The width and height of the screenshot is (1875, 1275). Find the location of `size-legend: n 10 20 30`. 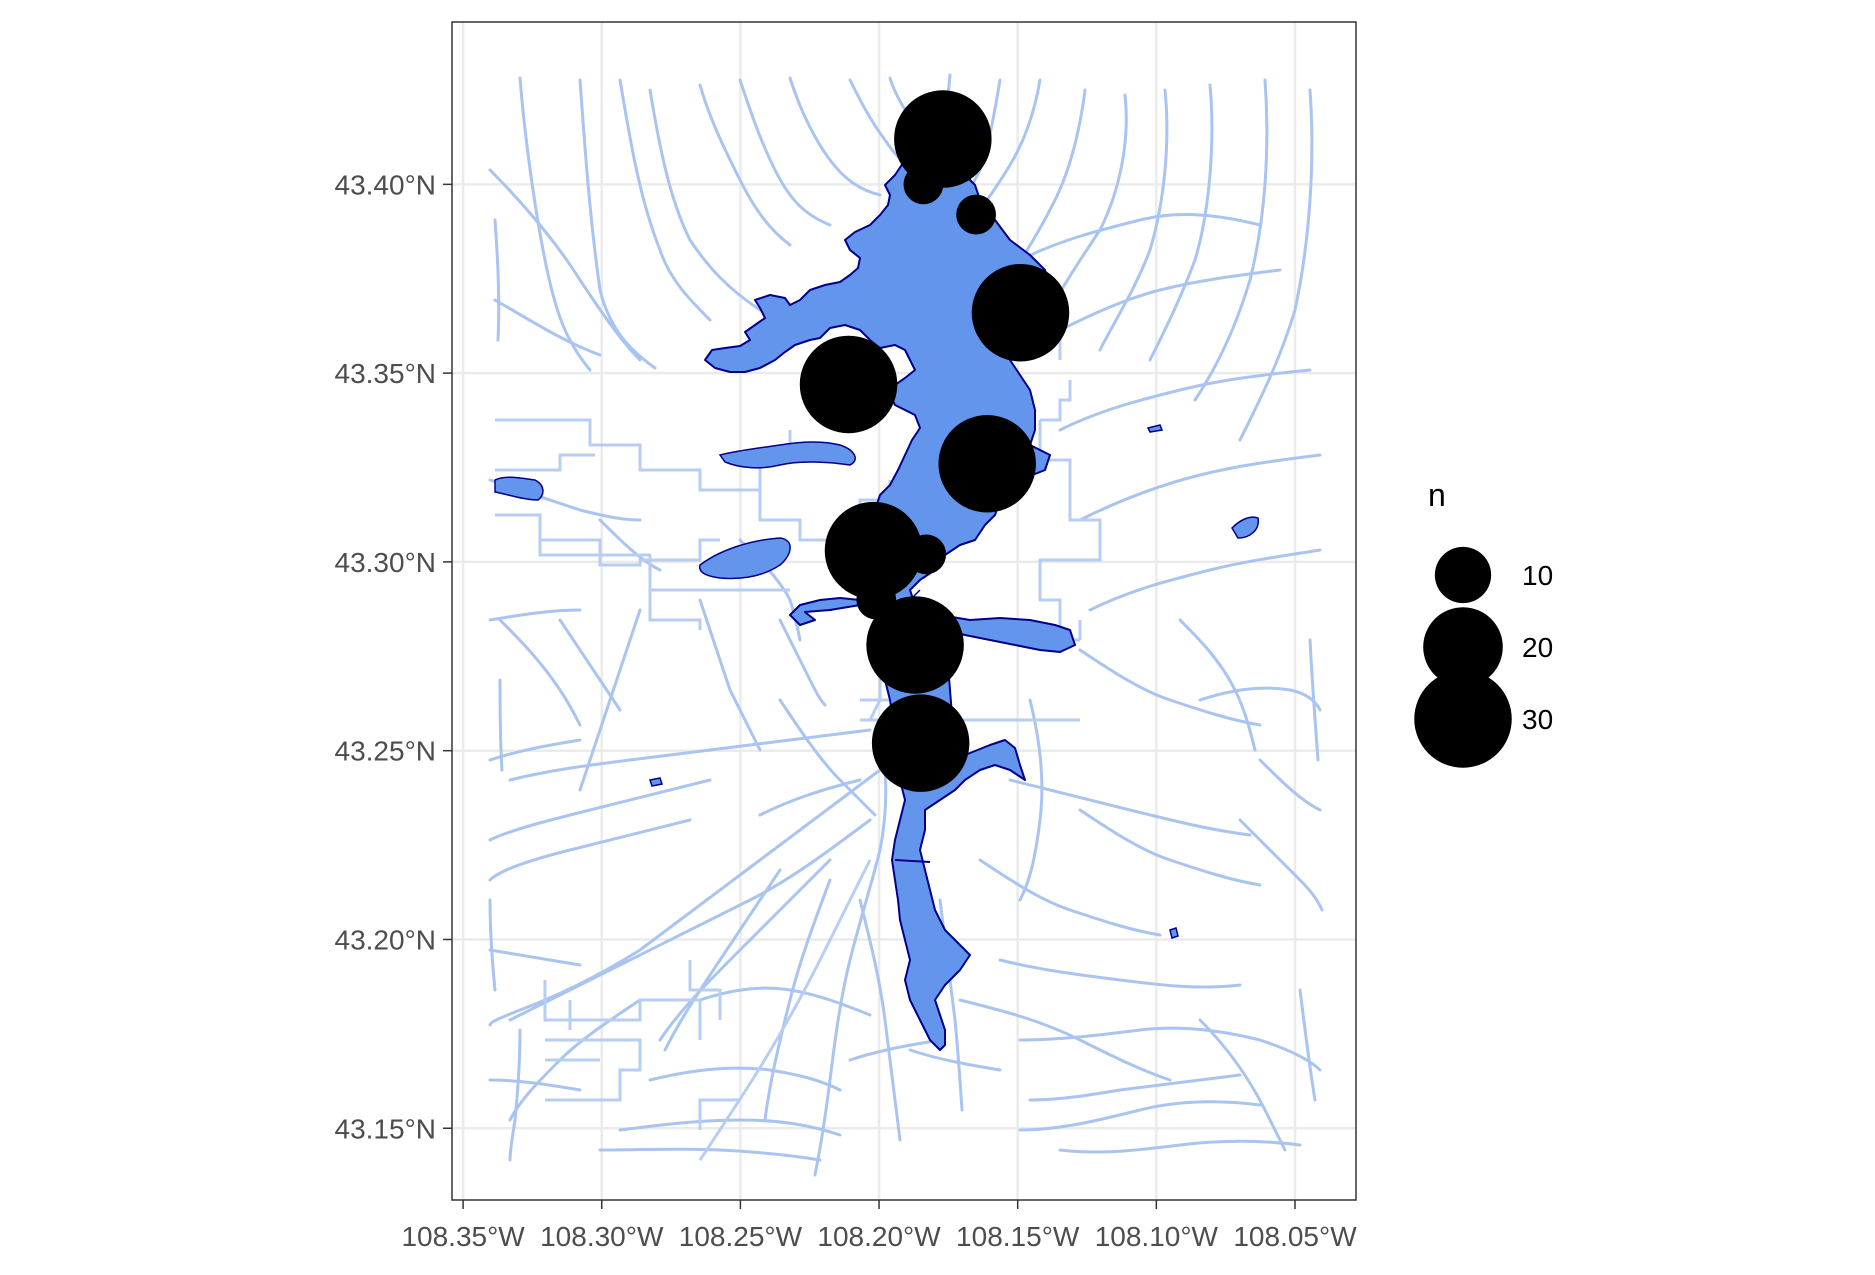

size-legend: n 10 20 30 is located at coordinates (1483, 622).